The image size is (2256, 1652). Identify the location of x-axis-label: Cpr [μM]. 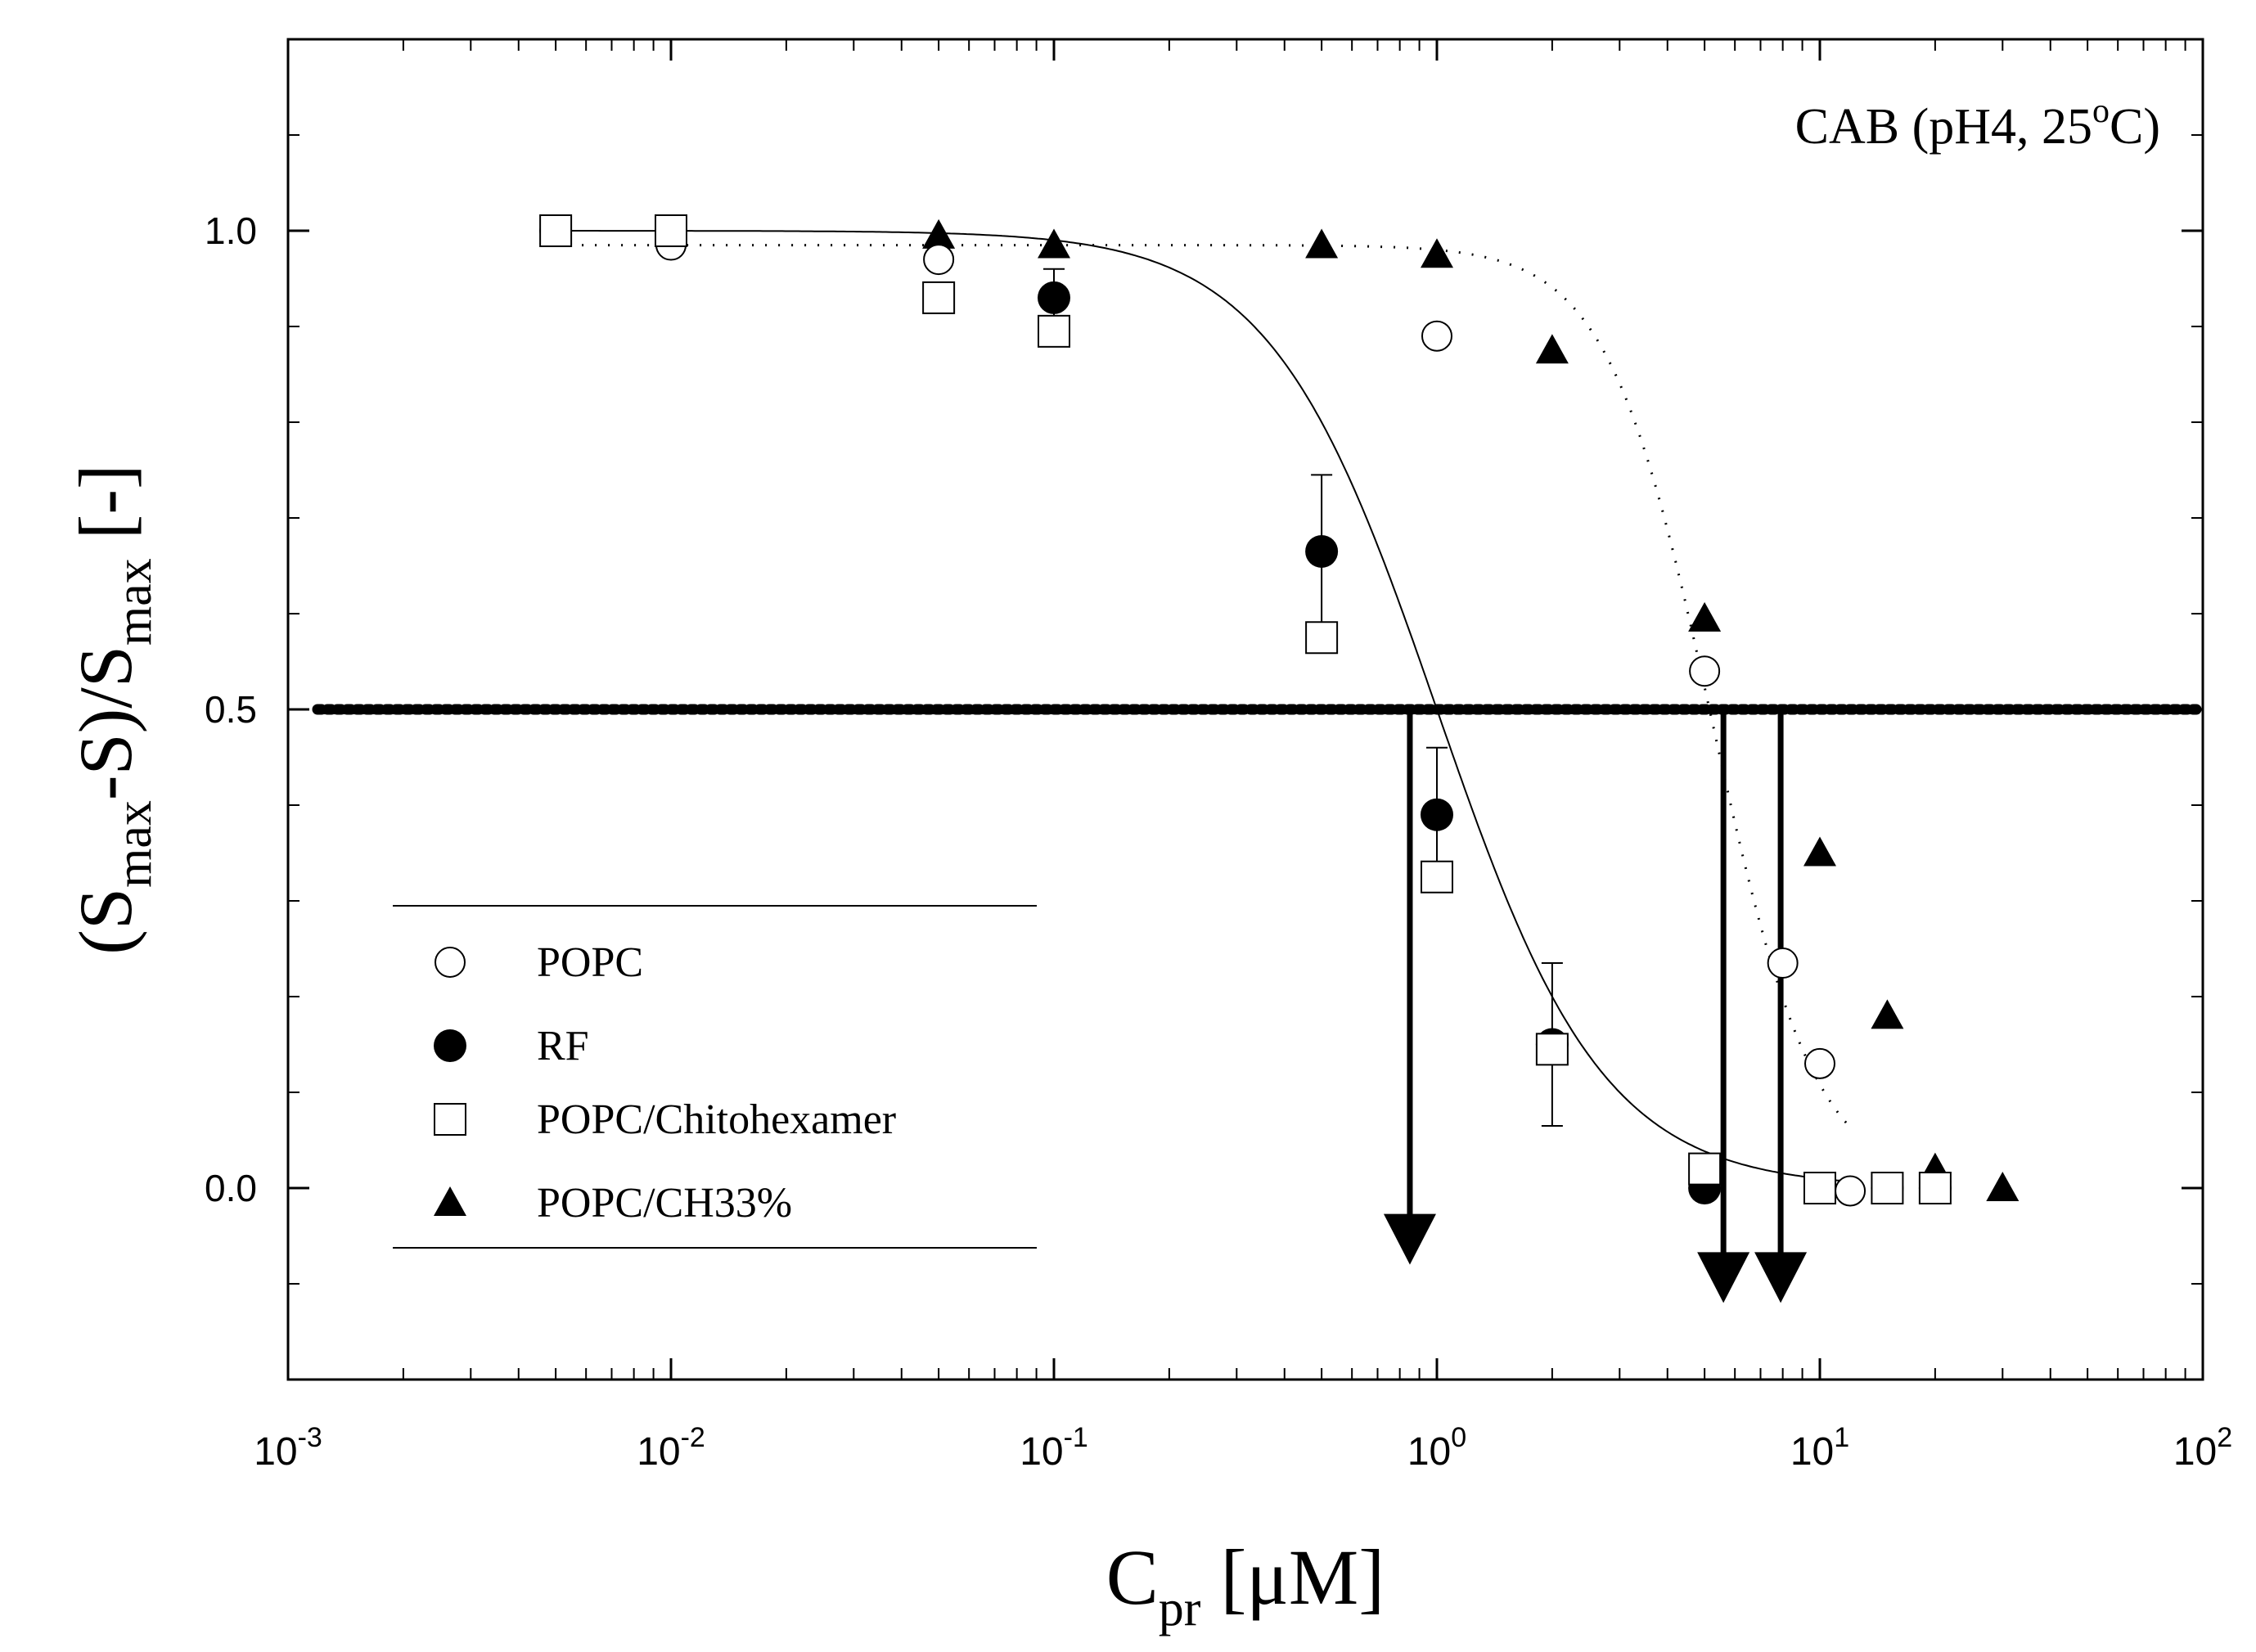
(1245, 1584).